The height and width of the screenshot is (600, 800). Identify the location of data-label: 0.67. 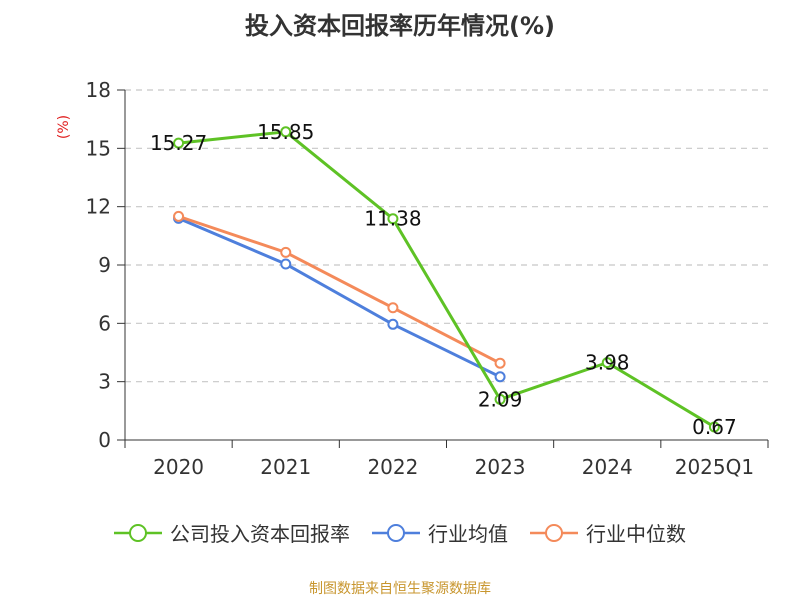
(714, 427).